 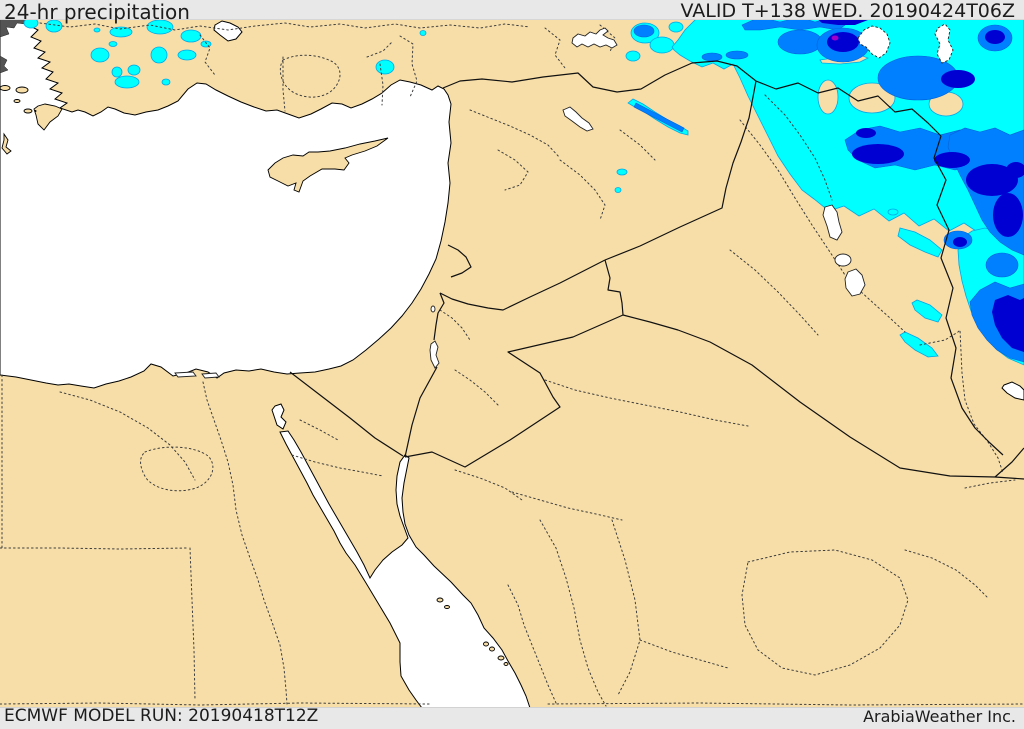 I want to click on precip-heavy-layer, so click(x=919, y=182).